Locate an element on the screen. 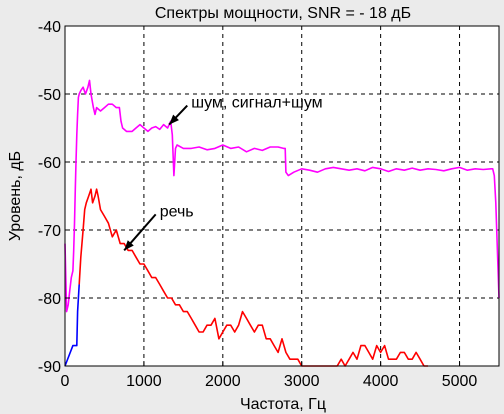 The image size is (504, 414). y-tick-label: -50 is located at coordinates (49, 95).